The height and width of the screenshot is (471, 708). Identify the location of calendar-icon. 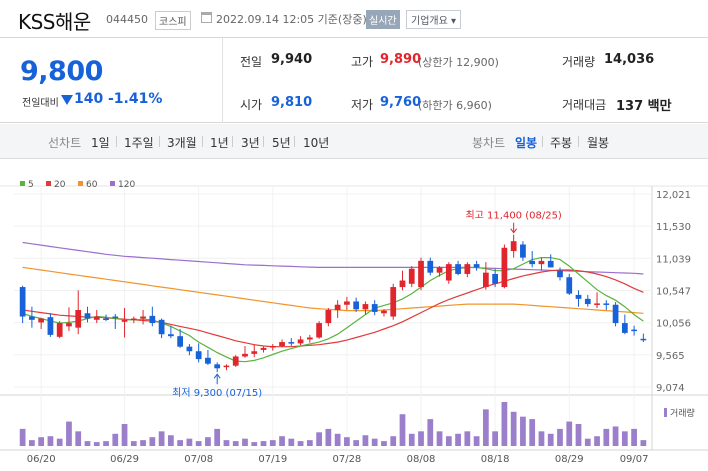
(206, 17).